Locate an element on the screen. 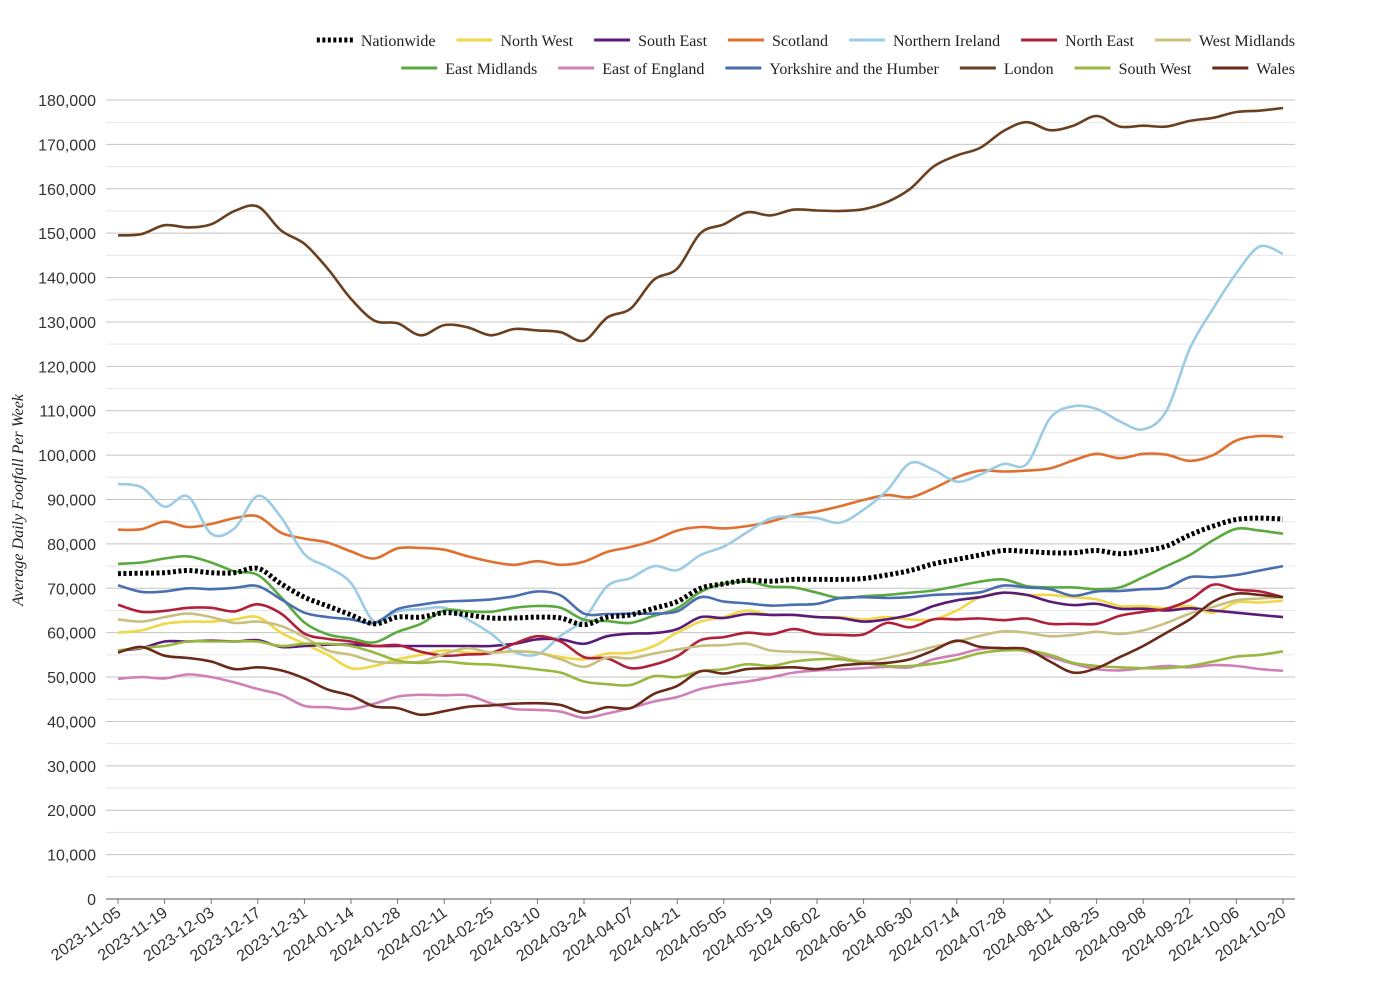 The height and width of the screenshot is (1000, 1400). series-line-wales is located at coordinates (700, 654).